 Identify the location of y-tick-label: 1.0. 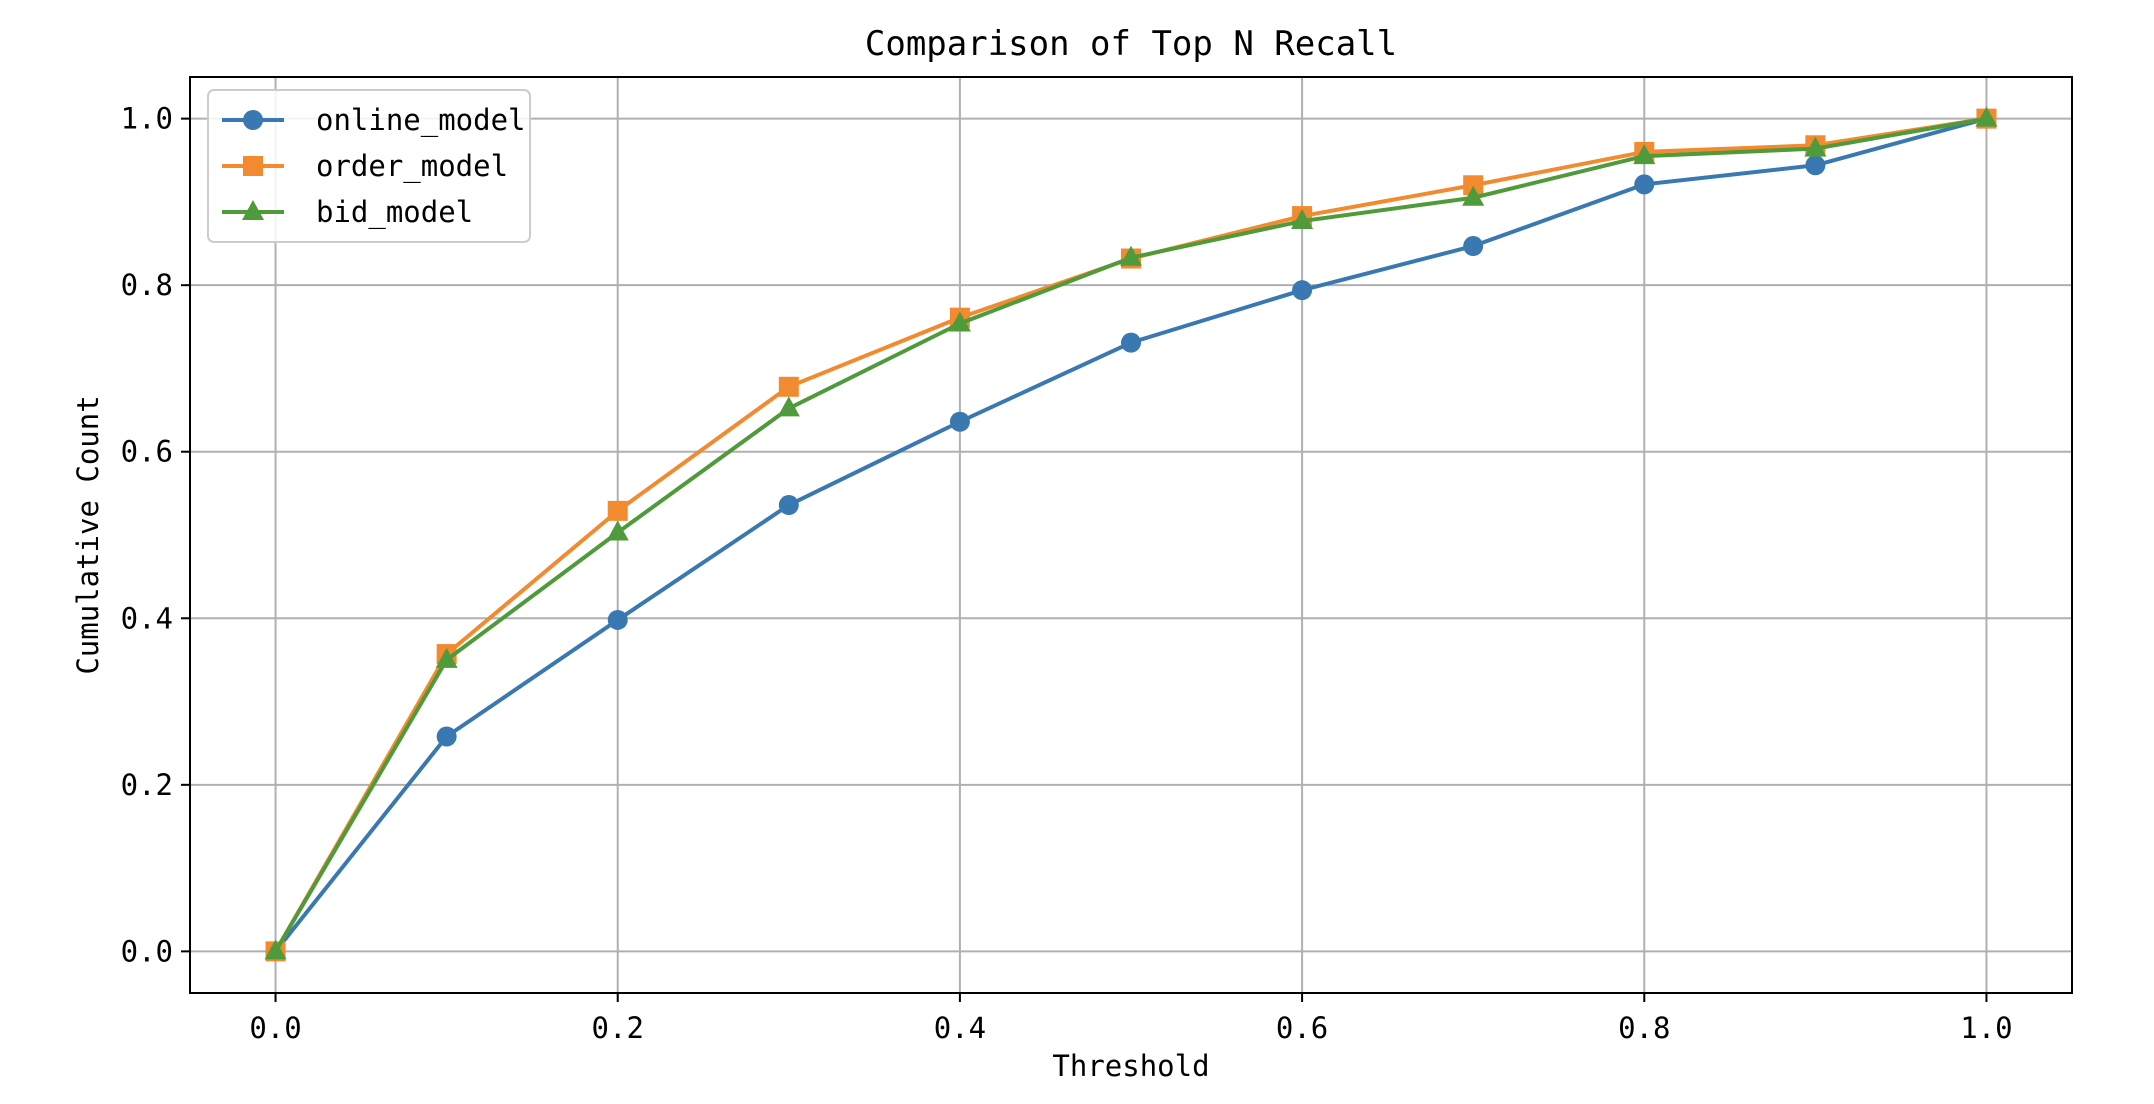
(147, 119).